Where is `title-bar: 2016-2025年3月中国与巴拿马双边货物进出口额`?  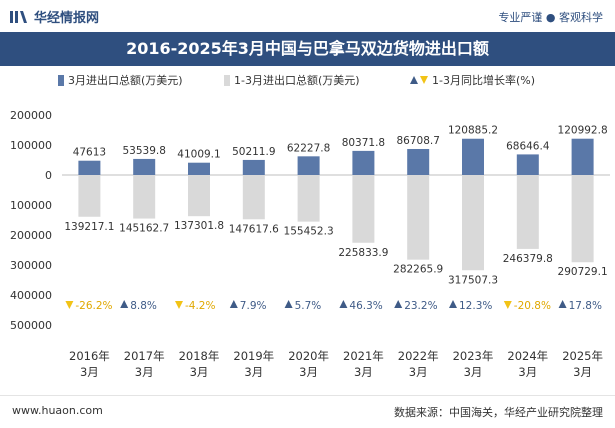
title-bar: 2016-2025年3月中国与巴拿马双边货物进出口额 is located at coordinates (307, 49).